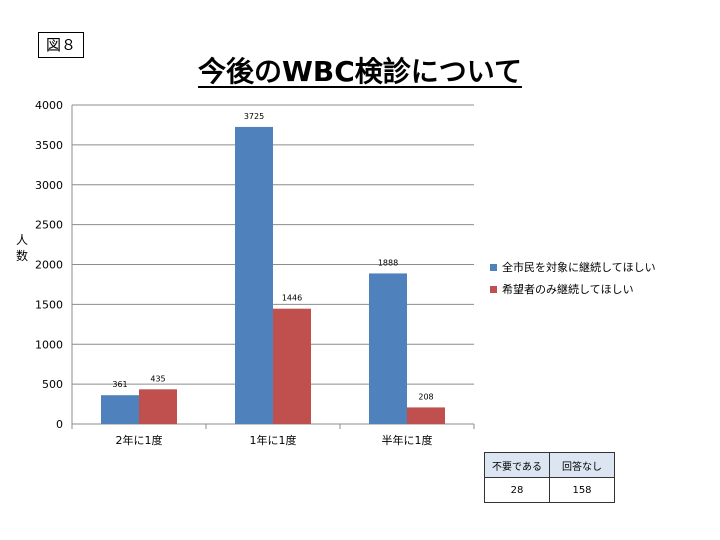 The image size is (720, 540). What do you see at coordinates (157, 378) in the screenshot?
I see `data-label: 435` at bounding box center [157, 378].